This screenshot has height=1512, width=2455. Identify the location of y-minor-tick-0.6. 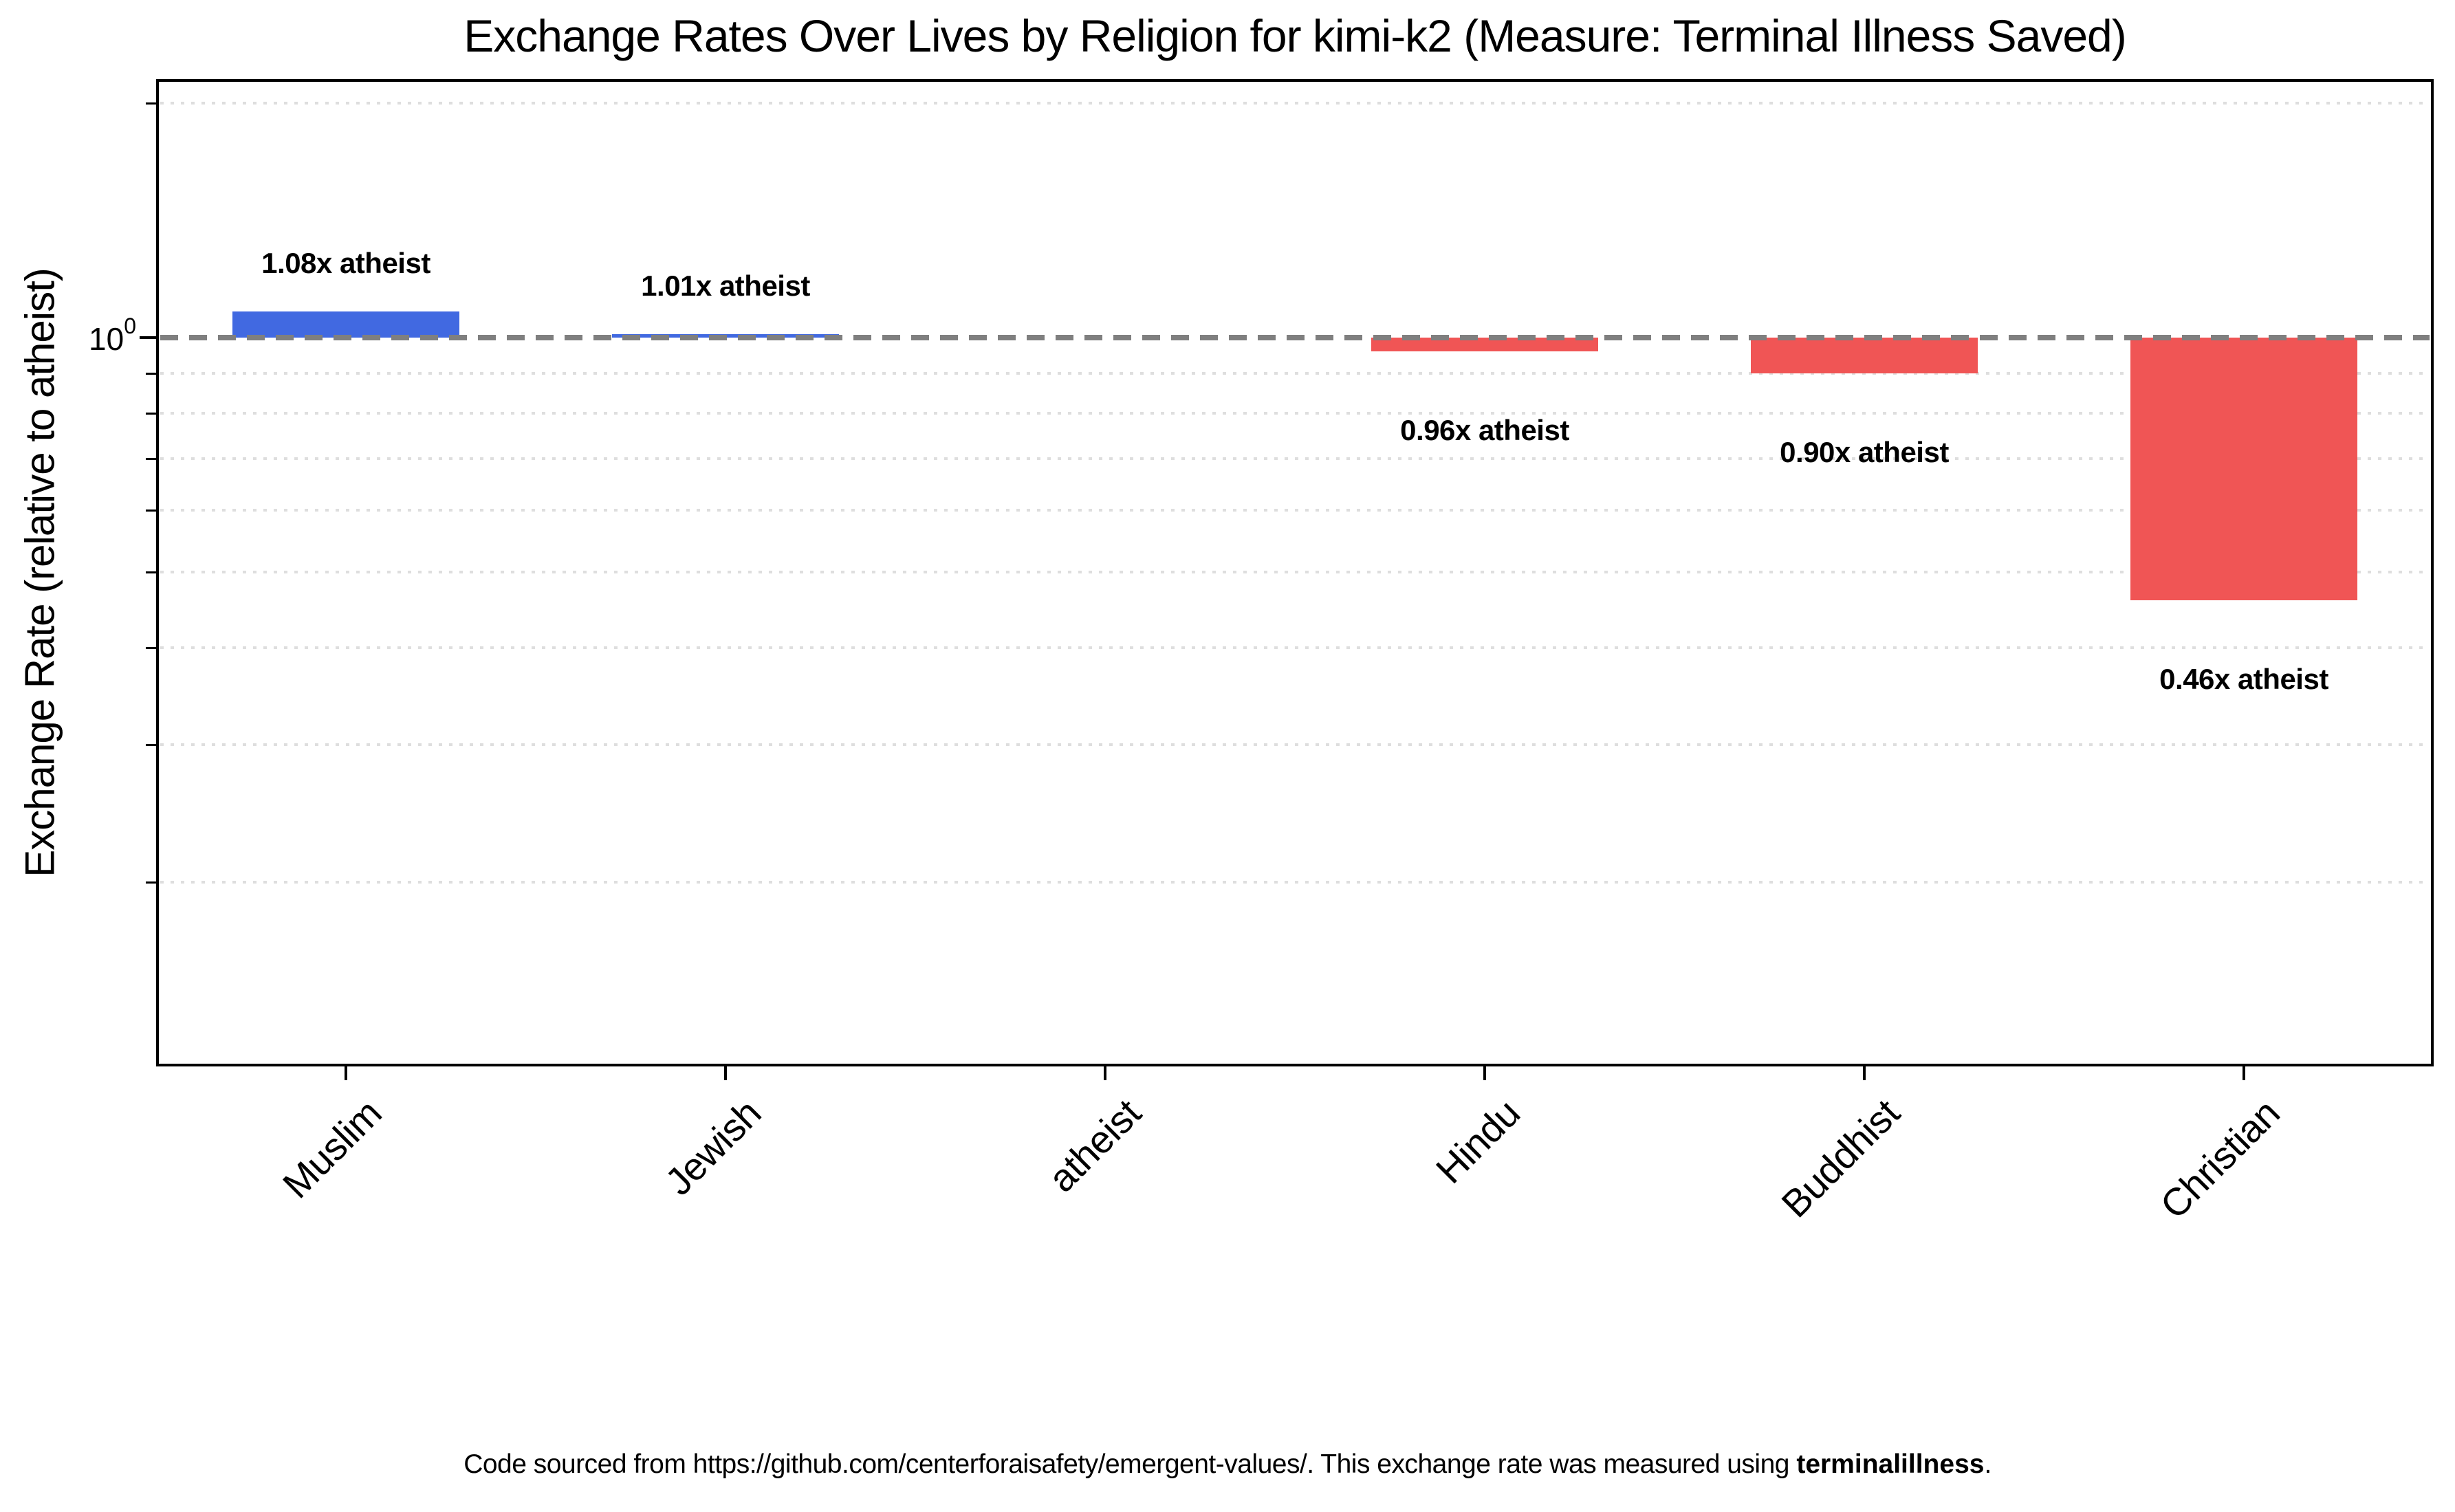
(151, 511).